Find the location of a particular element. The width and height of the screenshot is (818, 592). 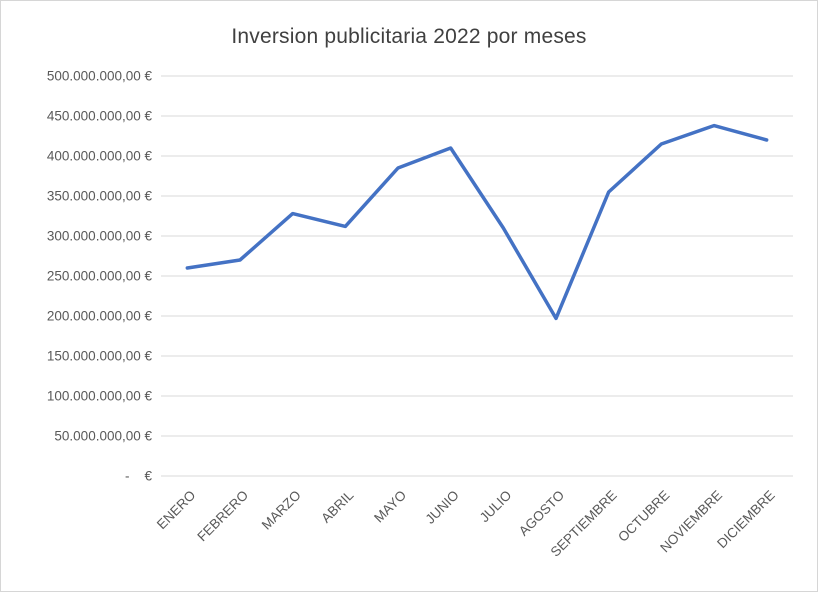

y-axis-tick-label: - € is located at coordinates (138, 476).